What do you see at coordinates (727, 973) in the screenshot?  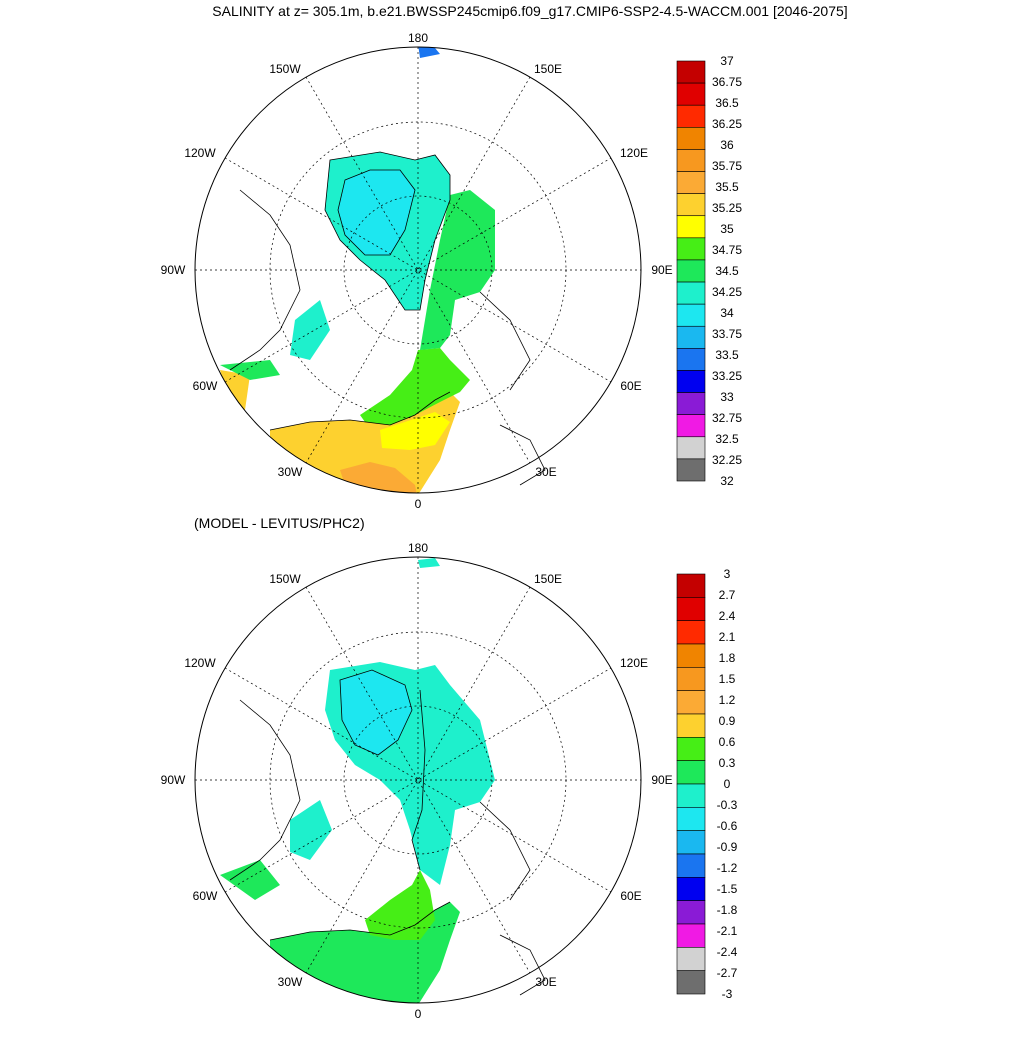 I see `colorbar-tick-label: -2.7` at bounding box center [727, 973].